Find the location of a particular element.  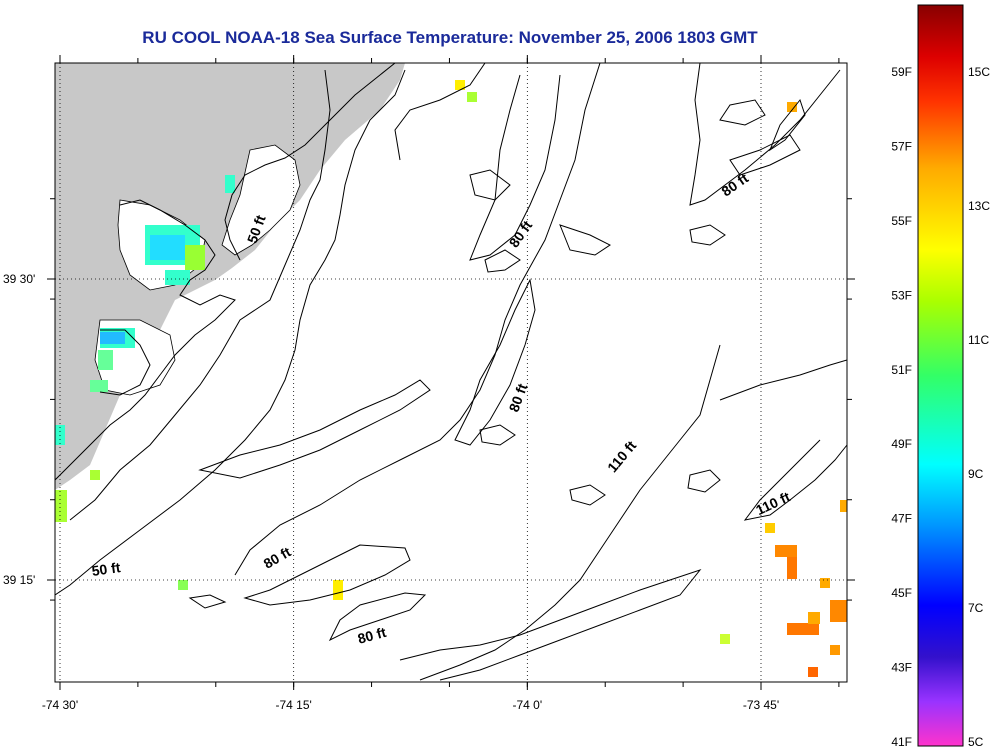

contour-80ft-n is located at coordinates (765, 155).